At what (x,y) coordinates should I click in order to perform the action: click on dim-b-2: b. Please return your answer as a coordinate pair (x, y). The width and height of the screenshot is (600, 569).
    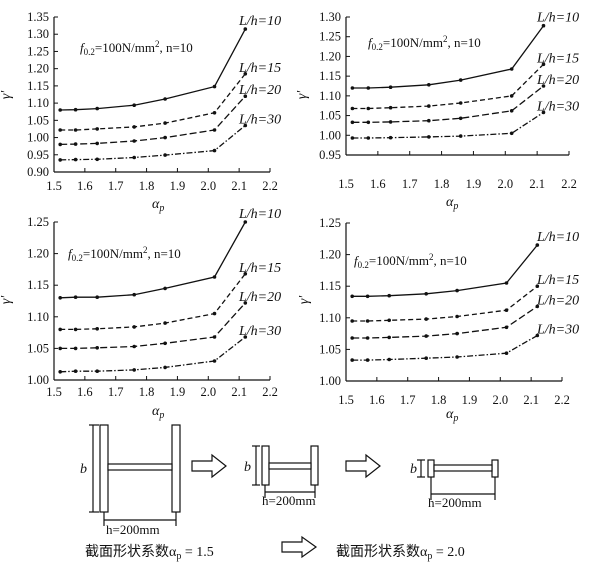
    Looking at the image, I should click on (247, 467).